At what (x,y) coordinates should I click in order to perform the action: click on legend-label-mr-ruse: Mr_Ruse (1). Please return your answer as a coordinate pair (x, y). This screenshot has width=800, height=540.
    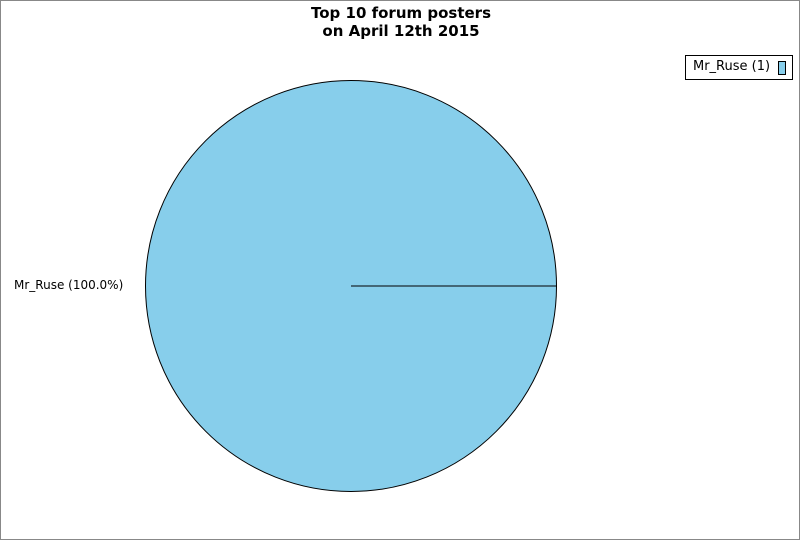
    Looking at the image, I should click on (732, 66).